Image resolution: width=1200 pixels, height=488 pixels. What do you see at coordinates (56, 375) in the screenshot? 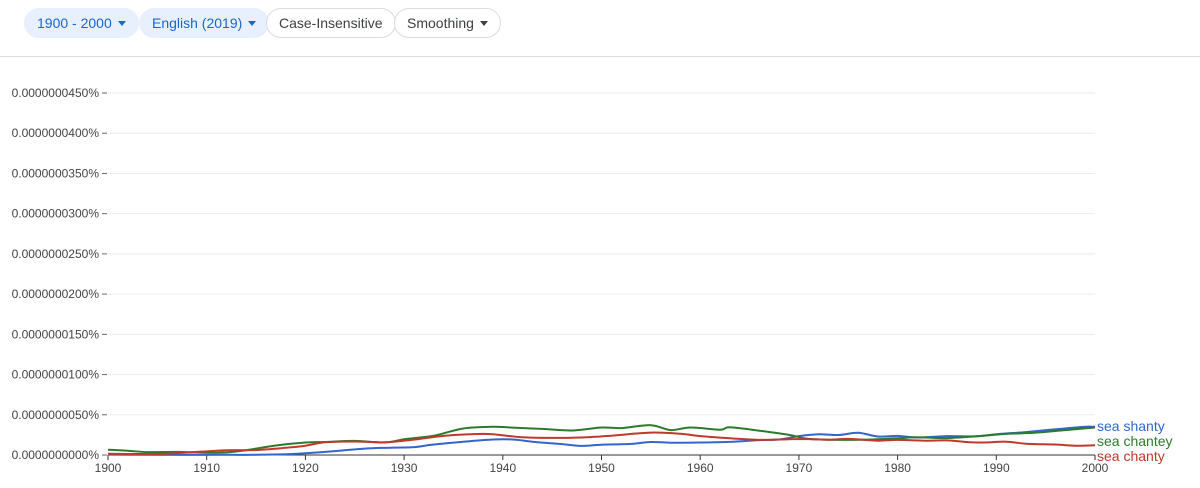
I see `y-tick-label: 0.0000000100%` at bounding box center [56, 375].